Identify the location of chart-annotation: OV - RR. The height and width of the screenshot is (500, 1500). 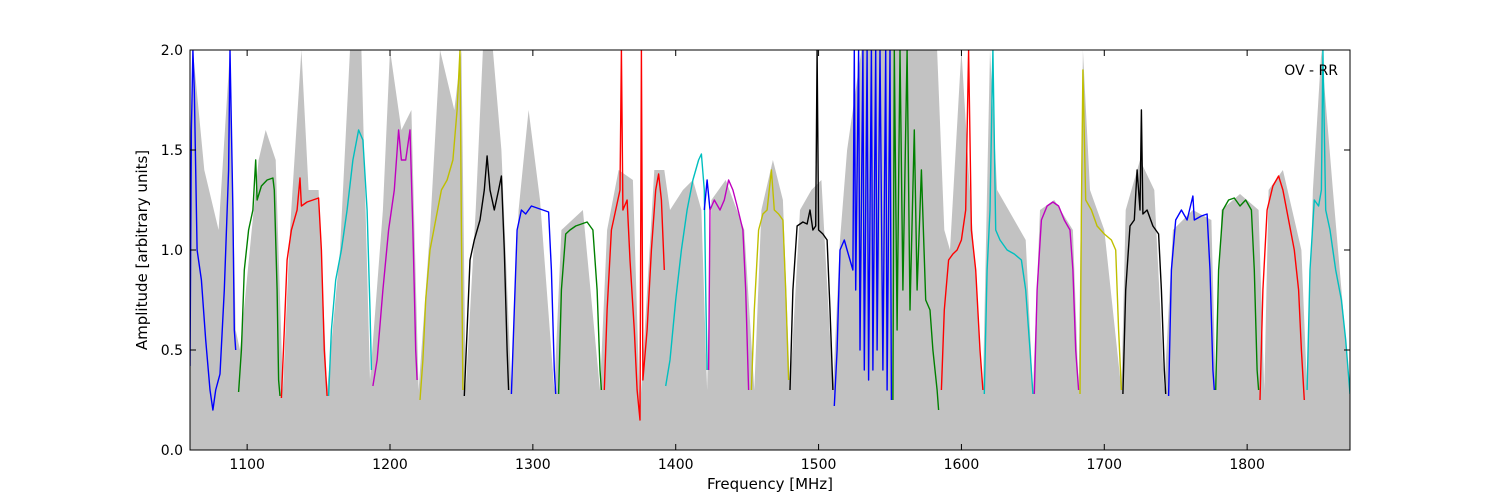
(1311, 71).